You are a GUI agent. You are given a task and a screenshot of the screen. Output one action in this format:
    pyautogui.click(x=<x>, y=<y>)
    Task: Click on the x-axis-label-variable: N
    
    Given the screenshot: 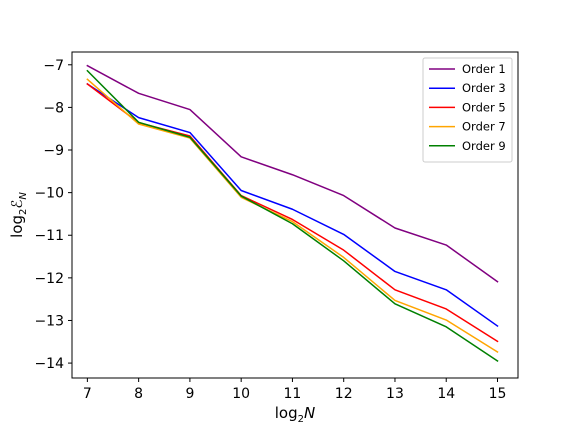 What is the action you would take?
    pyautogui.click(x=309, y=413)
    